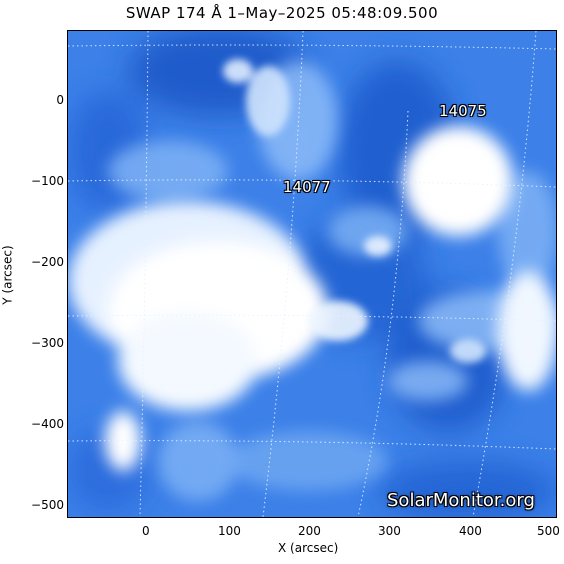 The height and width of the screenshot is (564, 564). I want to click on x-axis-label: X (arcsec), so click(308, 548).